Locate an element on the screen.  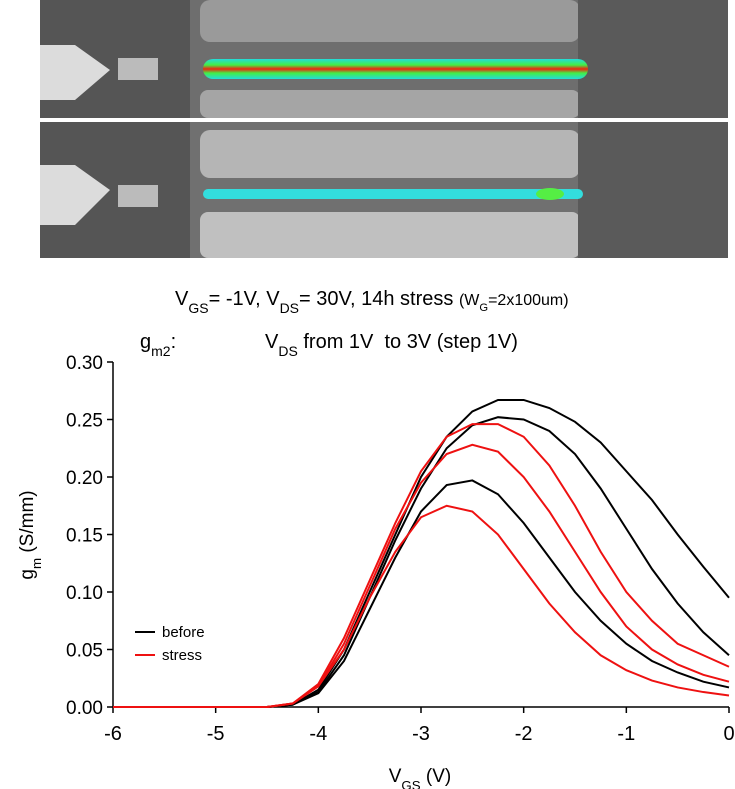
y-tick-label: 0.25 is located at coordinates (84, 421).